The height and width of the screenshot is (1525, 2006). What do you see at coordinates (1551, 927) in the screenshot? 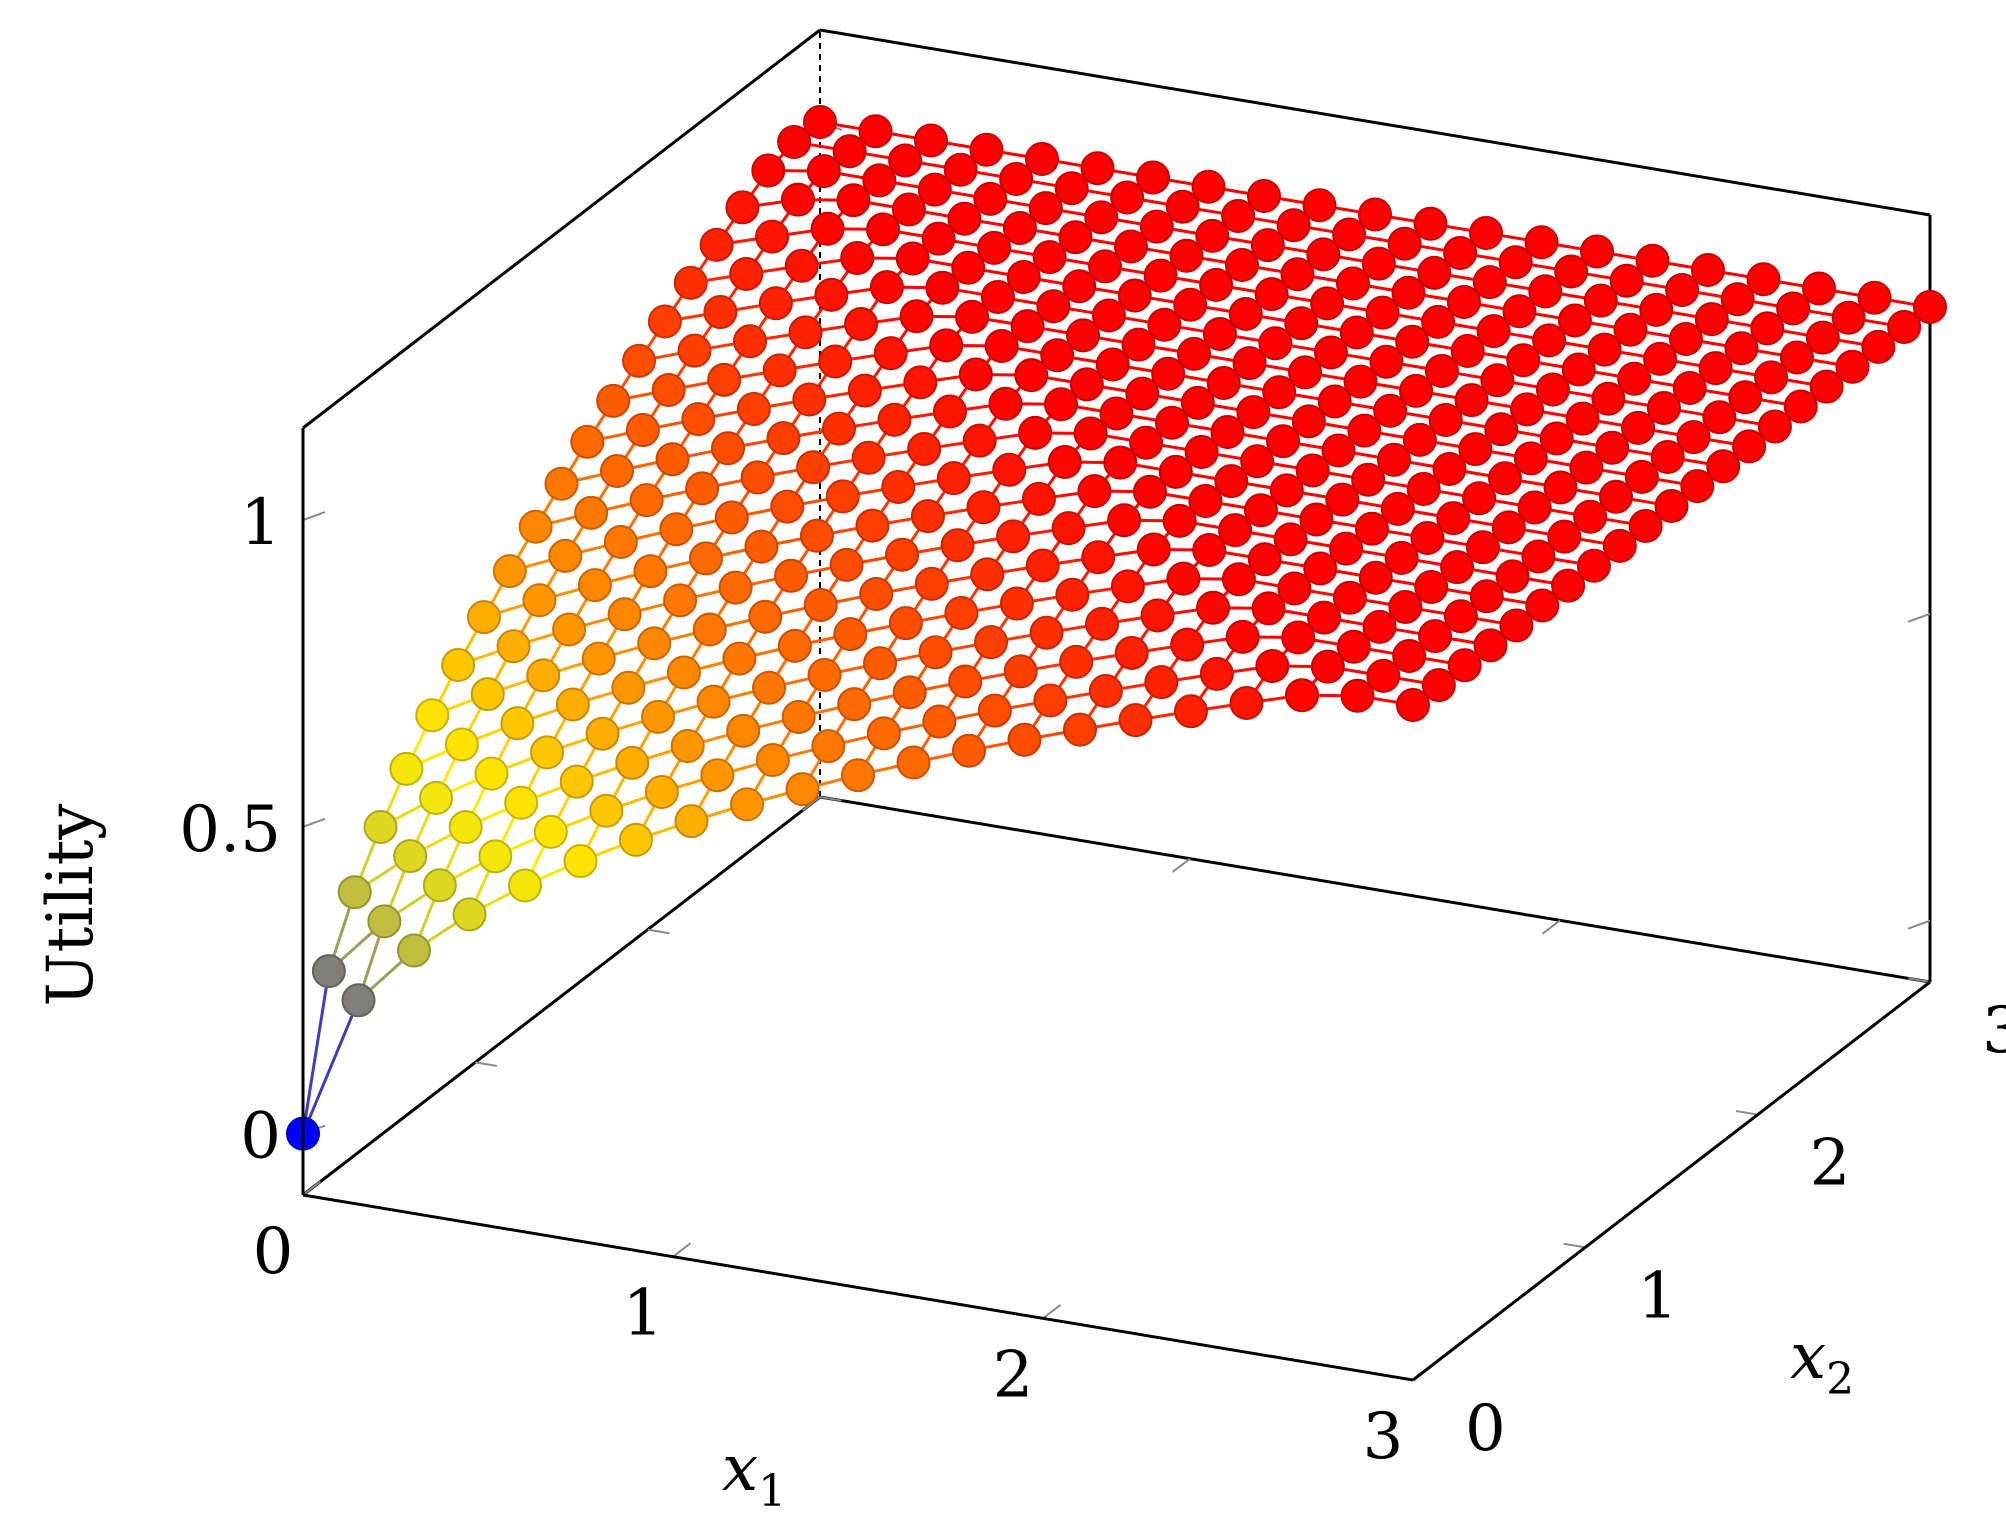
I see `x-tick-mark-back` at bounding box center [1551, 927].